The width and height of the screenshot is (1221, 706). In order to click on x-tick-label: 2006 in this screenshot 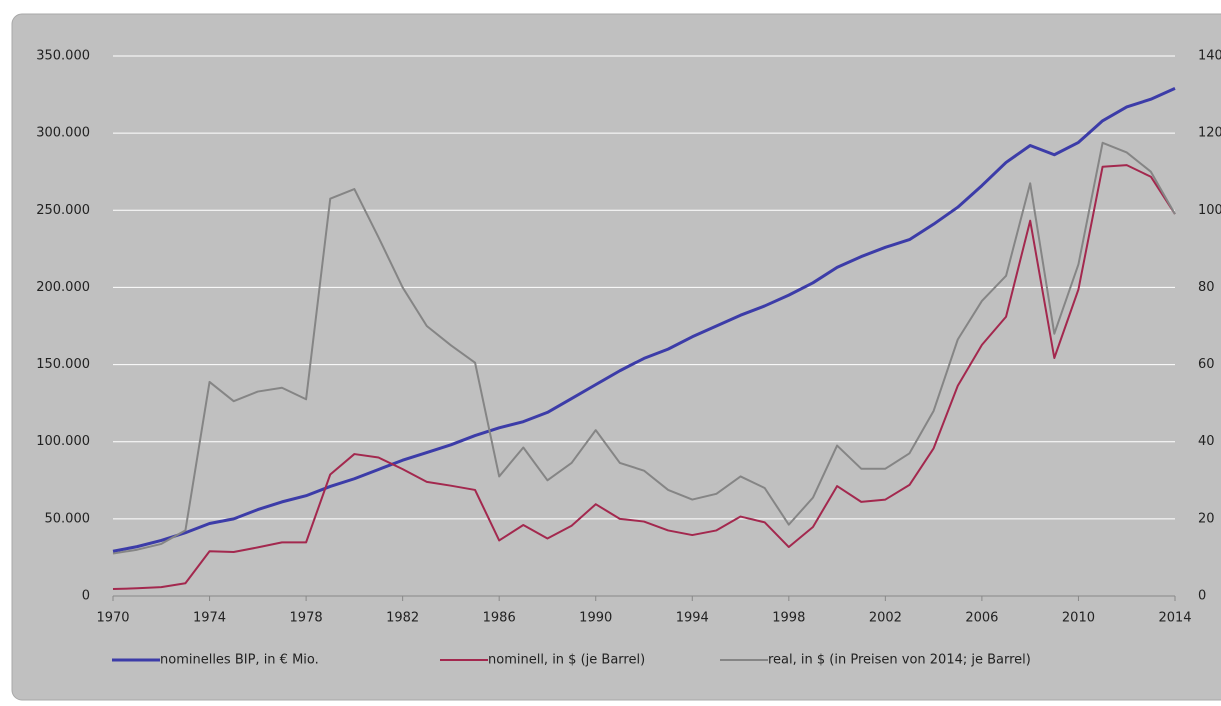, I will do `click(981, 618)`.